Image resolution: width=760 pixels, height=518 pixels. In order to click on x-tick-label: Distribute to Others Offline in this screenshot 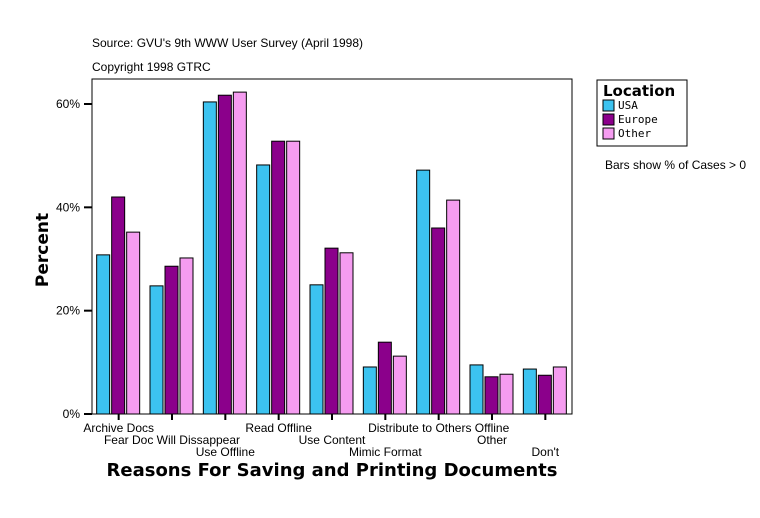, I will do `click(438, 428)`.